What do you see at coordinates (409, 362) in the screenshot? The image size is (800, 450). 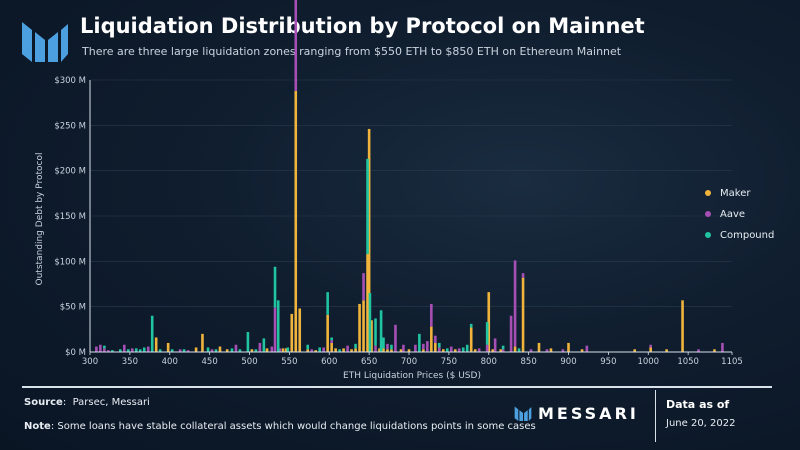 I see `x-tick-label: 700` at bounding box center [409, 362].